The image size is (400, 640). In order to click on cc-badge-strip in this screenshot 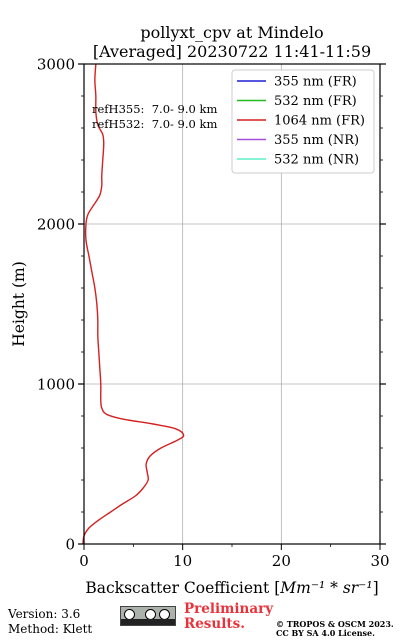, I will do `click(148, 622)`.